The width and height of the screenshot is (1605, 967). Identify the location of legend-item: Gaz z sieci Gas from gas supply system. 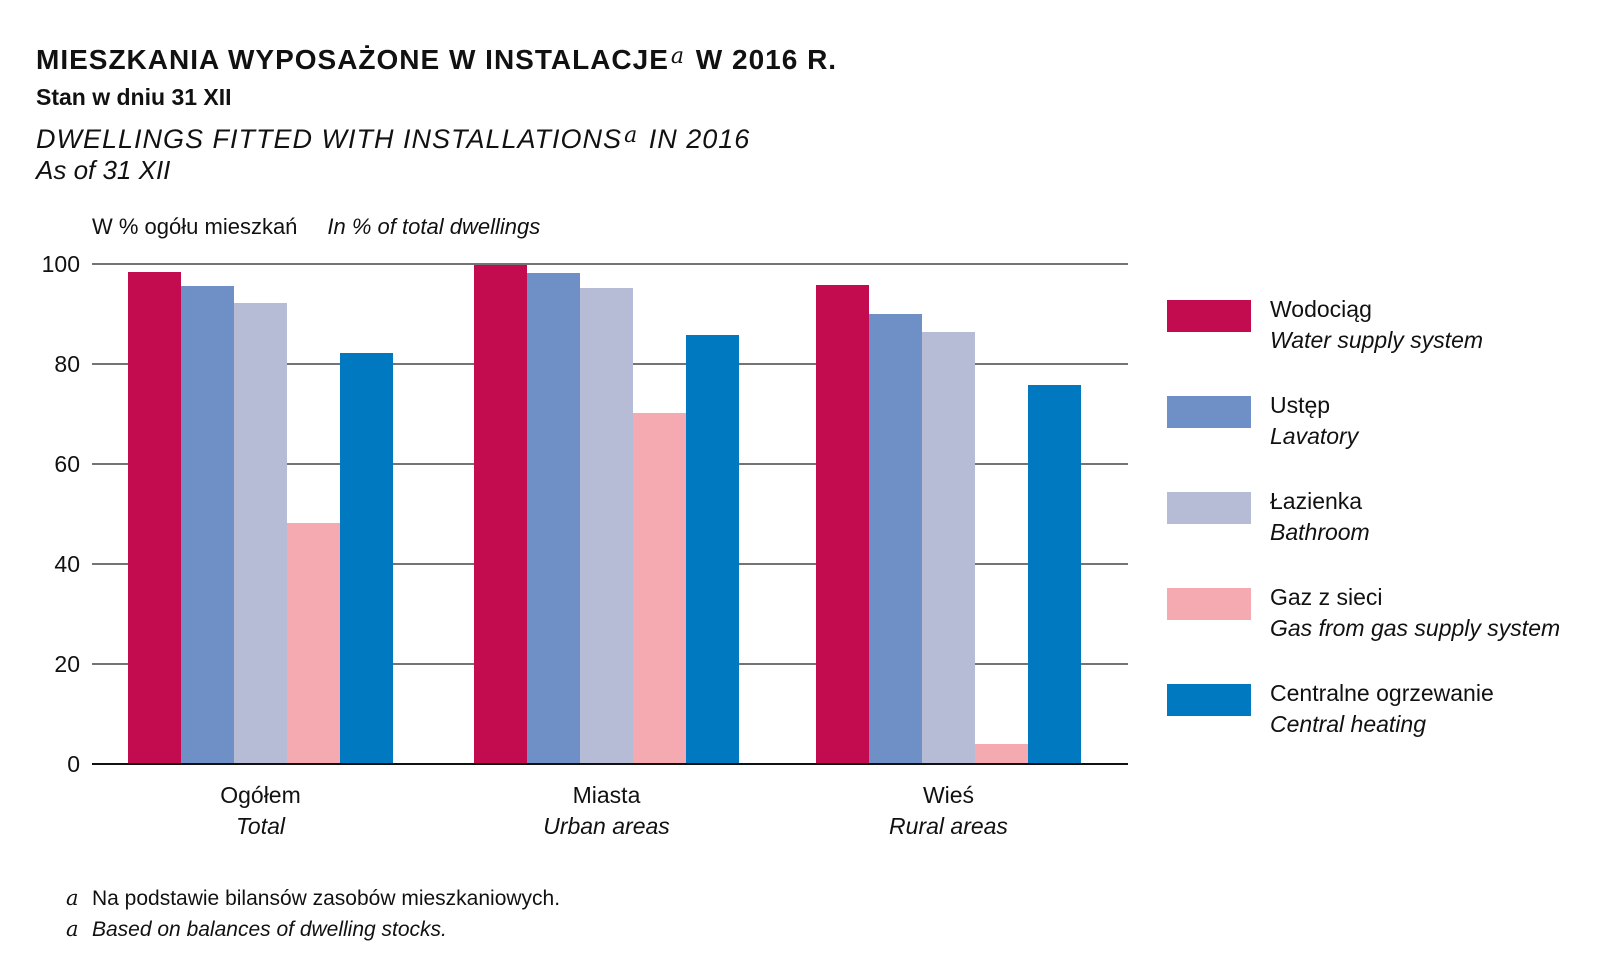
(1377, 617).